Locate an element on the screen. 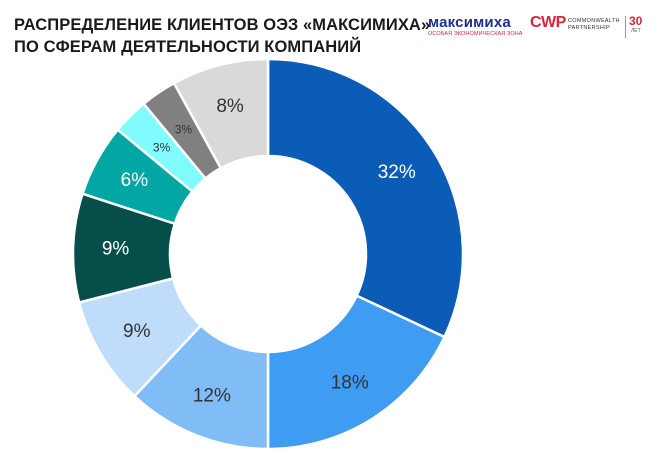 The height and width of the screenshot is (460, 658). maksimikha-logo: максимиха ОСОБАЯ ЭКОНОМИЧЕСКАЯ ЗОНА is located at coordinates (478, 26).